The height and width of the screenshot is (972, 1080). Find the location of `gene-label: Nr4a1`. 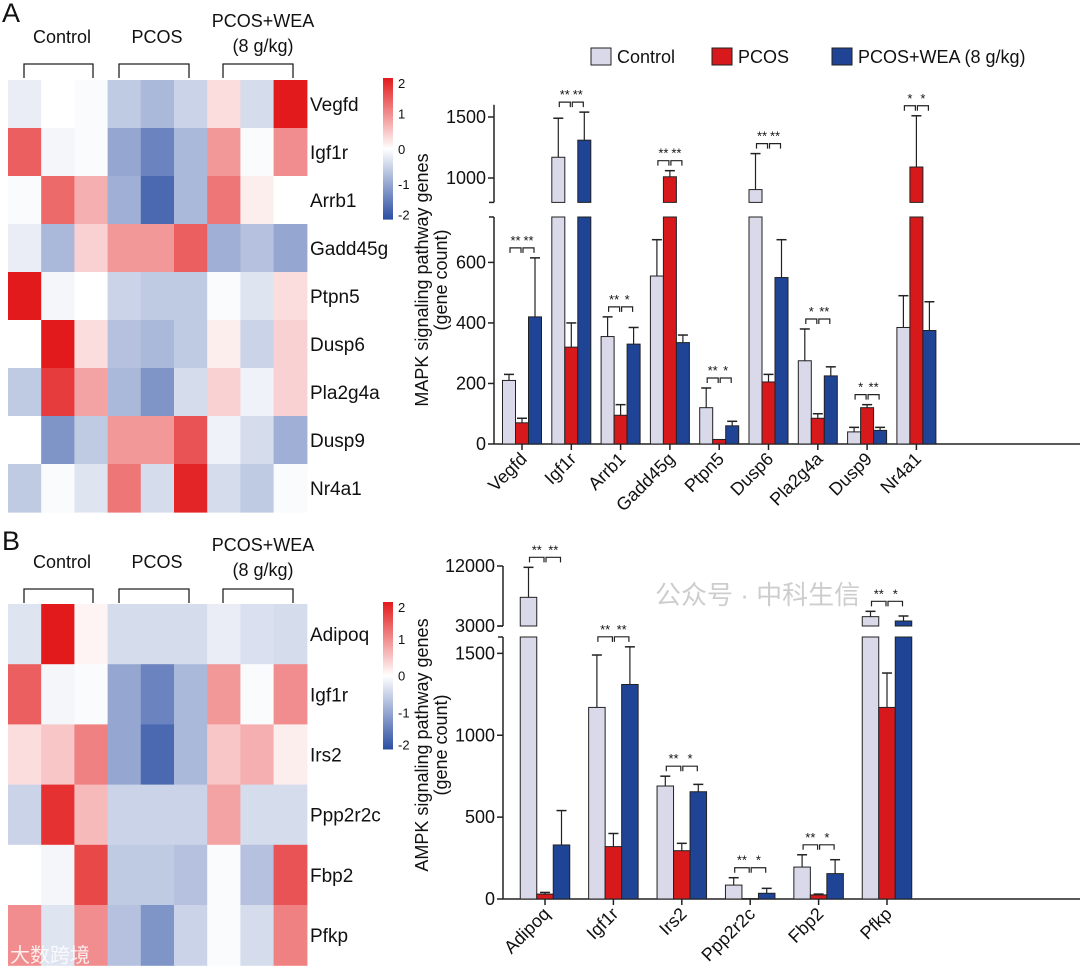

gene-label: Nr4a1 is located at coordinates (336, 489).